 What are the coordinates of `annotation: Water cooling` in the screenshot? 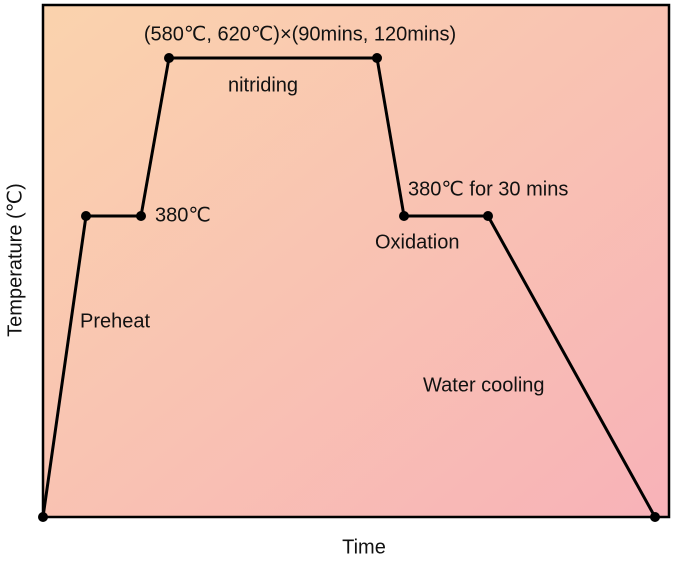 It's located at (484, 385).